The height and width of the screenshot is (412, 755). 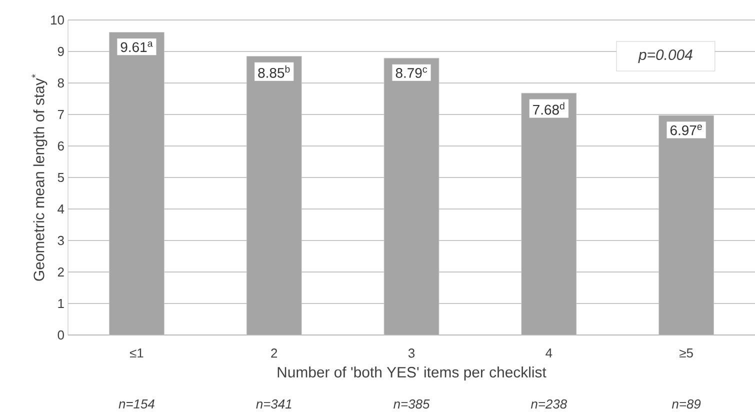 What do you see at coordinates (137, 353) in the screenshot?
I see `x-tick-label: ≤1` at bounding box center [137, 353].